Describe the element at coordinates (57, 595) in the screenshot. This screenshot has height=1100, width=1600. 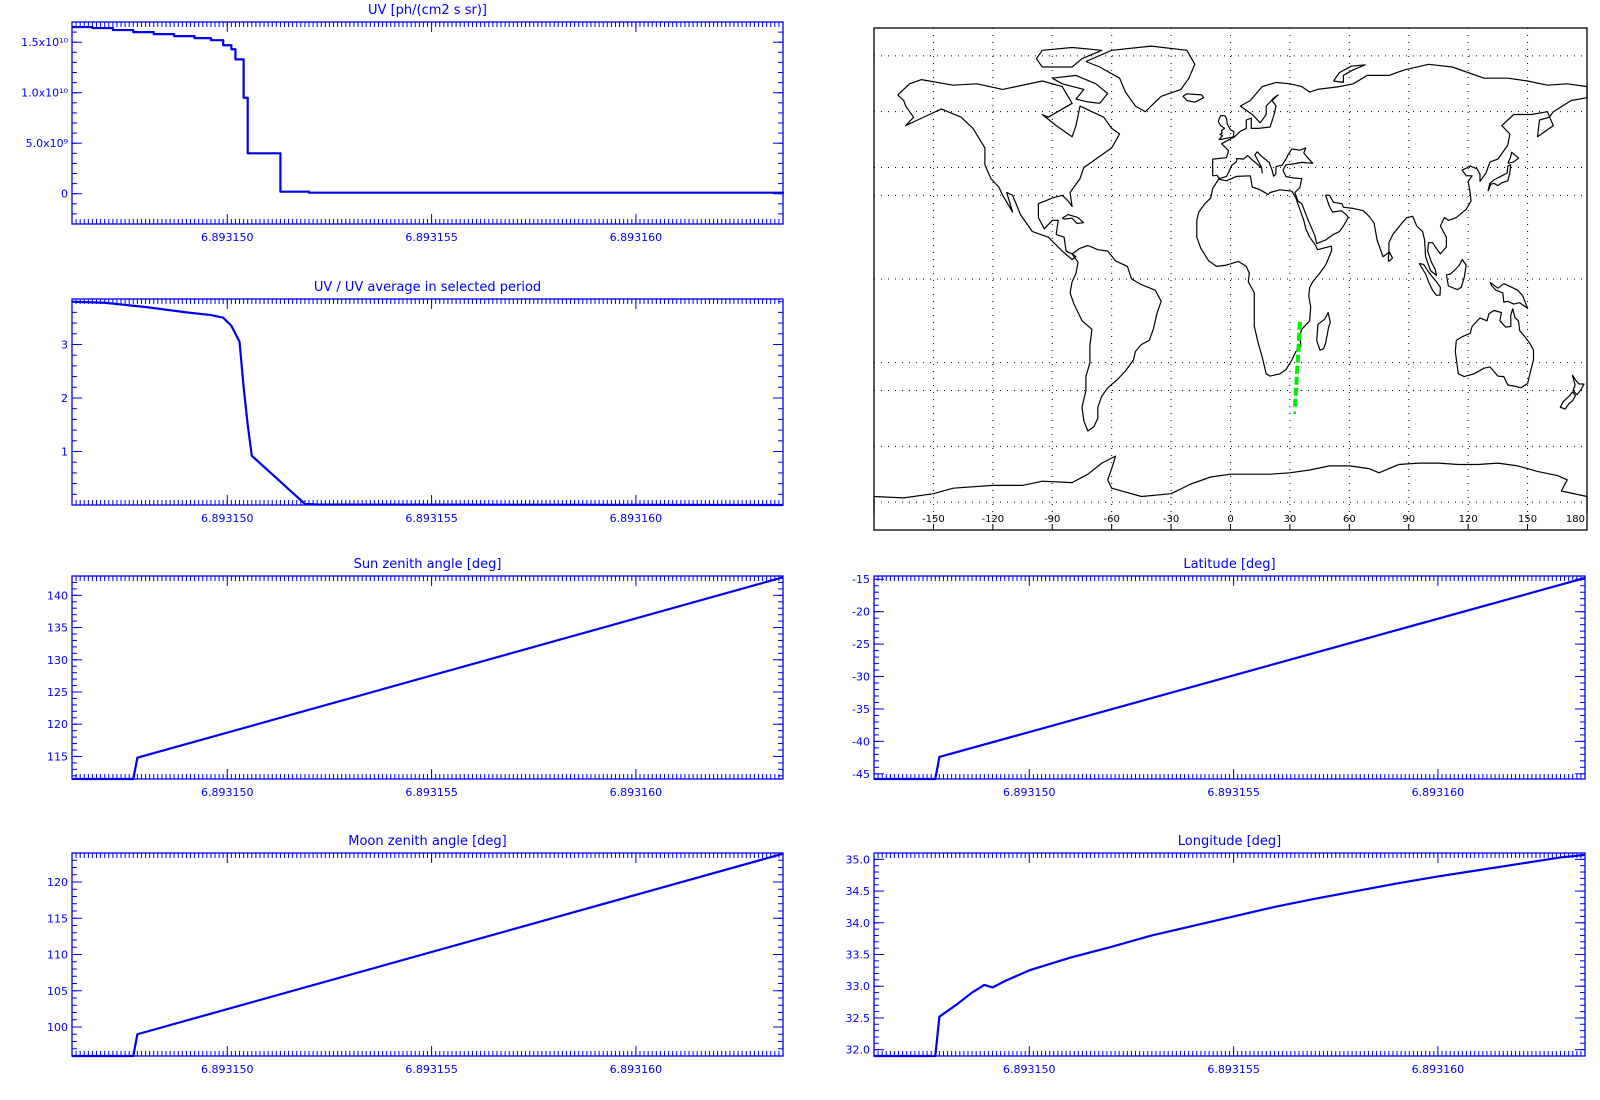
I see `y-tick-label: 140` at that location.